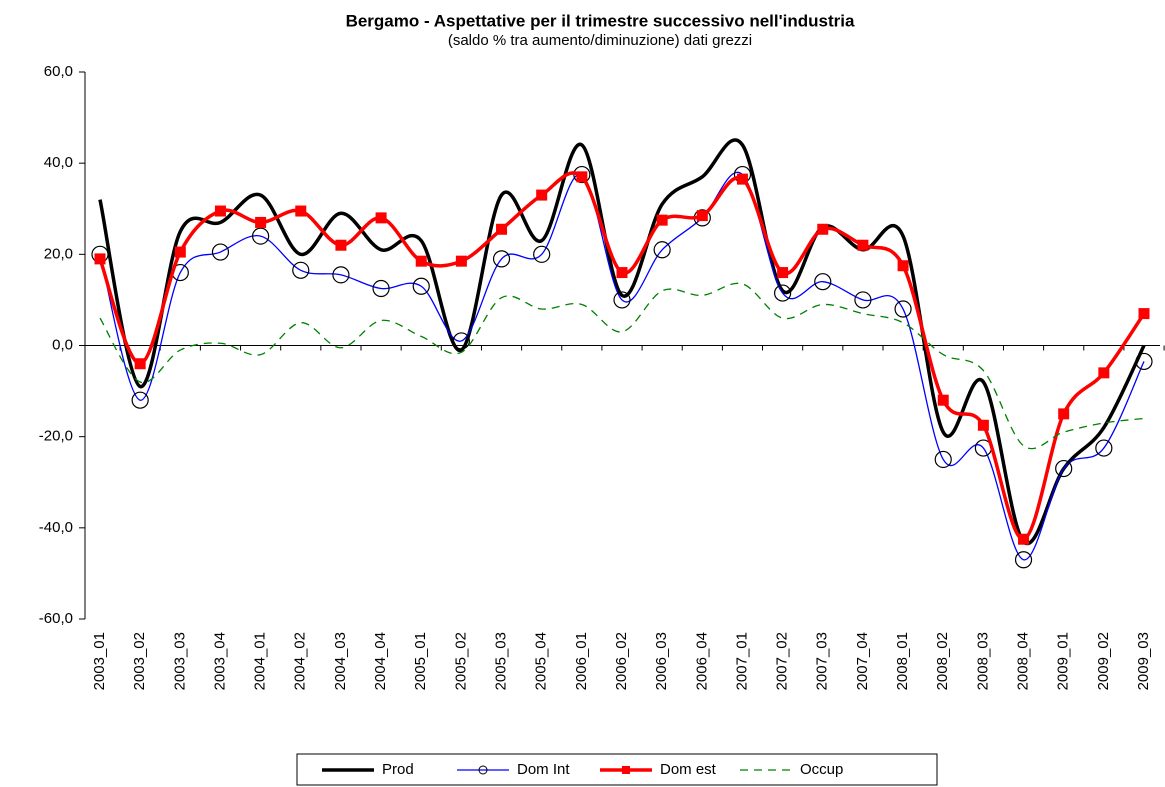 The image size is (1165, 787). What do you see at coordinates (58, 162) in the screenshot?
I see `y-tick-label: 40,0` at bounding box center [58, 162].